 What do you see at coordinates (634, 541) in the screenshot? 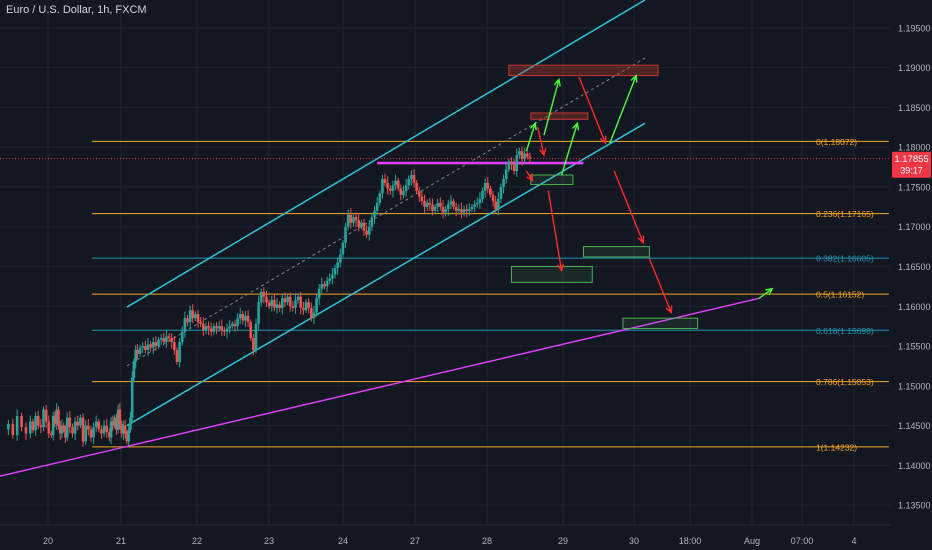
I see `time-tick-label: 30` at bounding box center [634, 541].